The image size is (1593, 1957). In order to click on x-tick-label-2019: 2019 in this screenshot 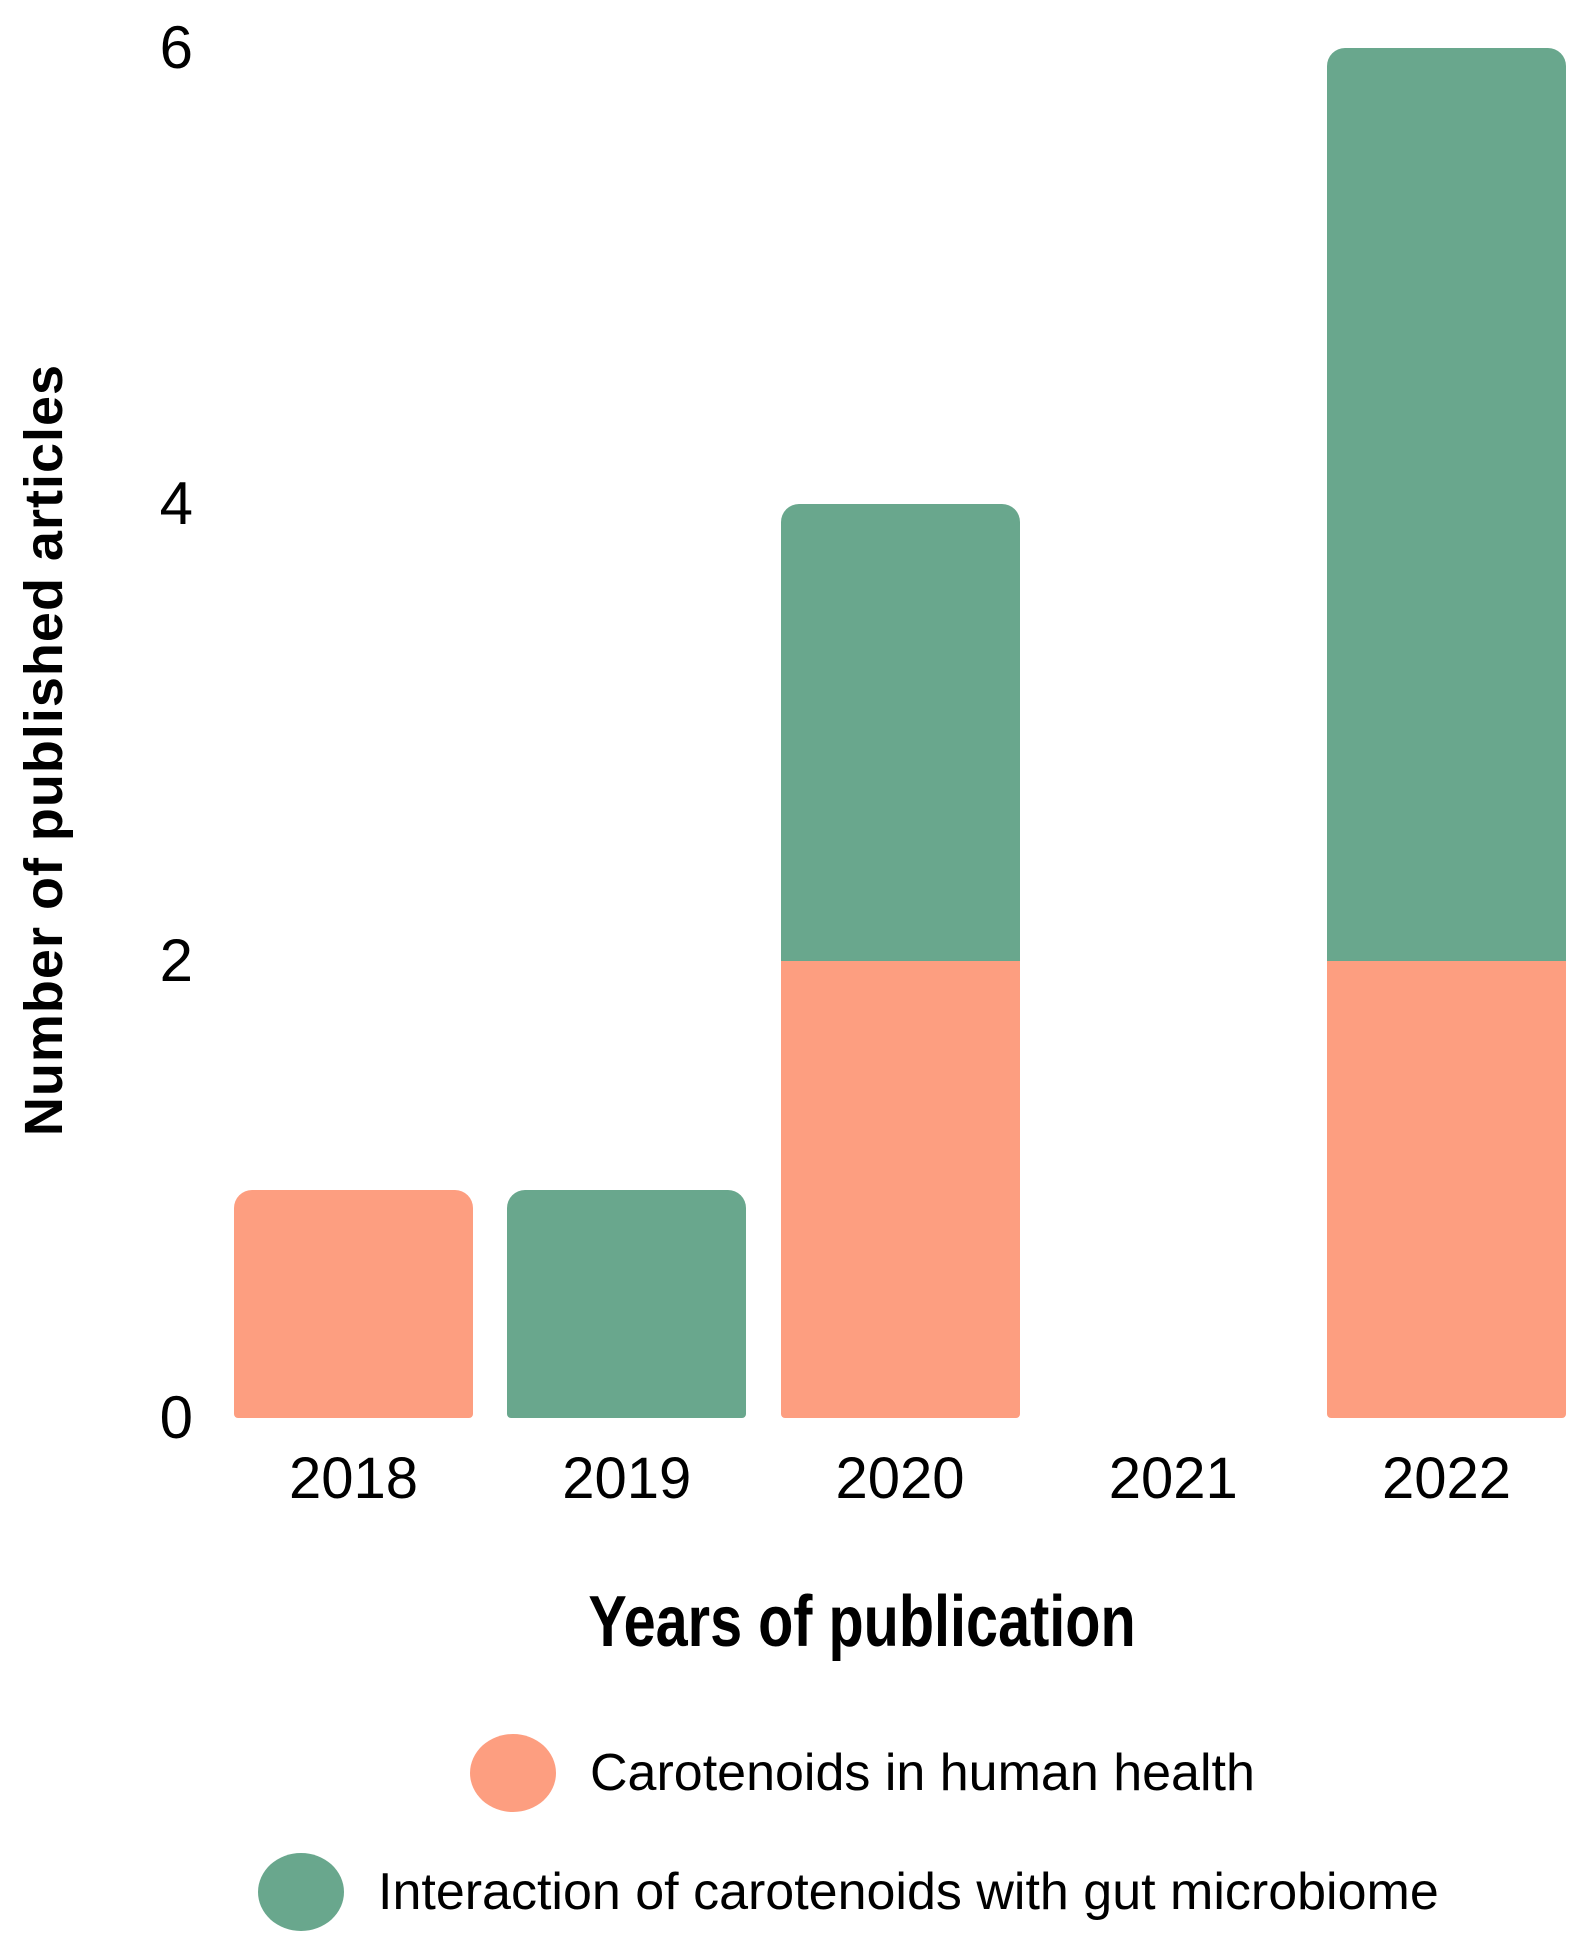, I will do `click(627, 1478)`.